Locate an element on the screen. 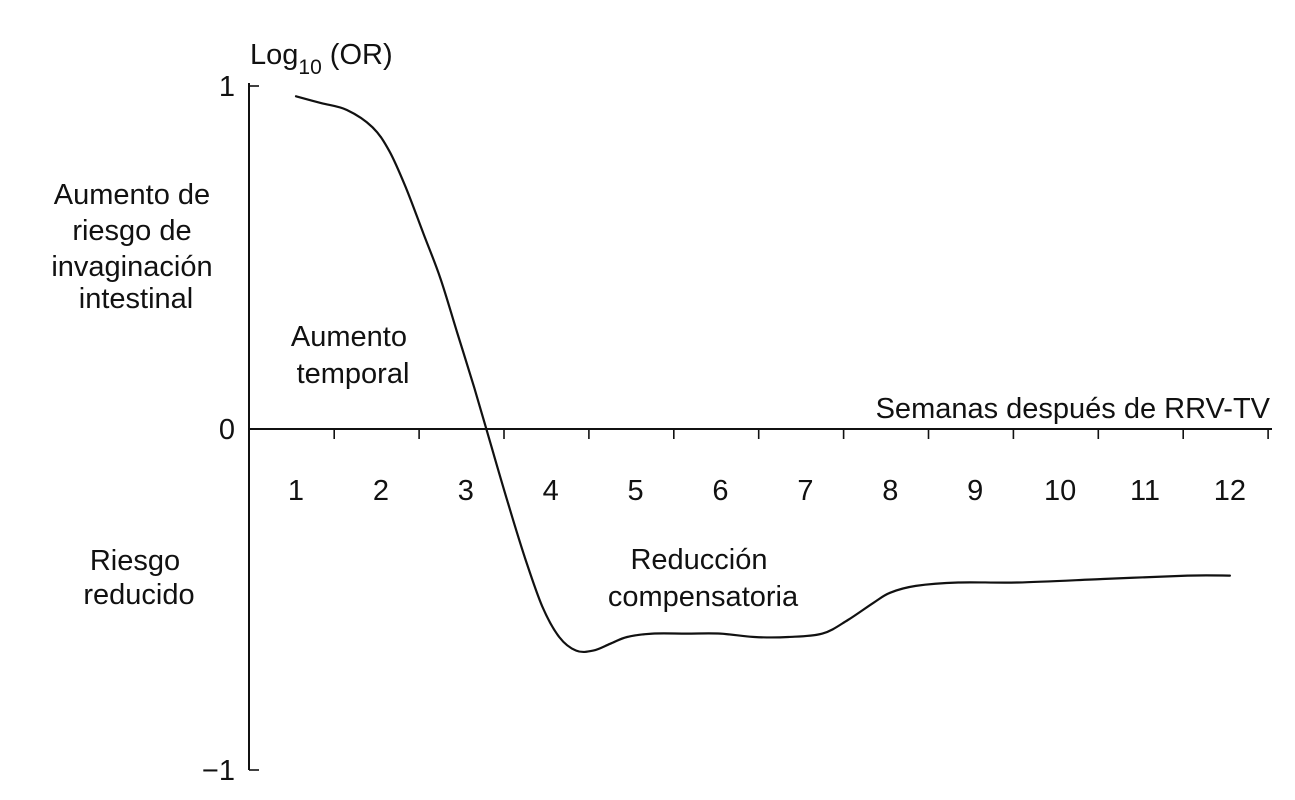 The height and width of the screenshot is (800, 1295). x-tick-label-6: 6 is located at coordinates (720, 491).